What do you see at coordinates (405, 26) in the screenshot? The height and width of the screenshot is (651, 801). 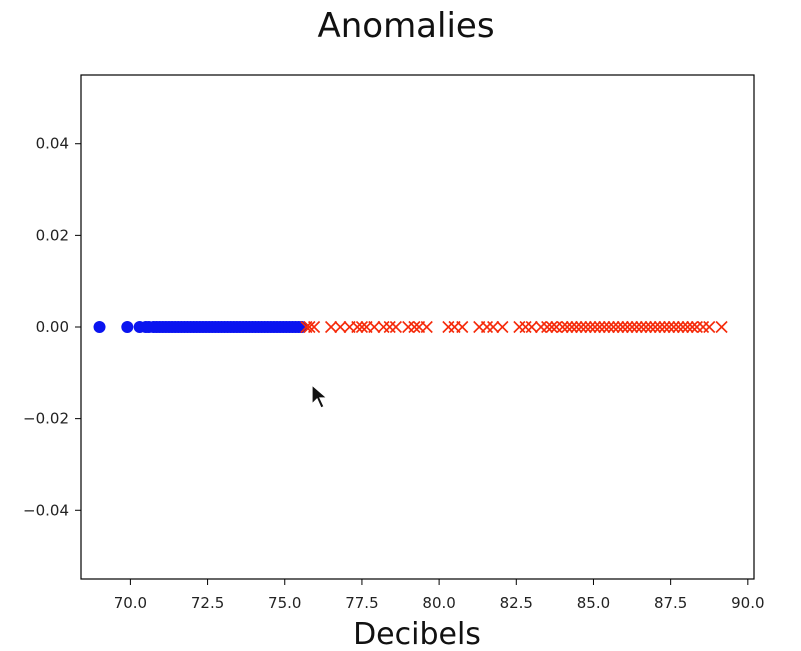 I see `chart-title: Anomalies` at bounding box center [405, 26].